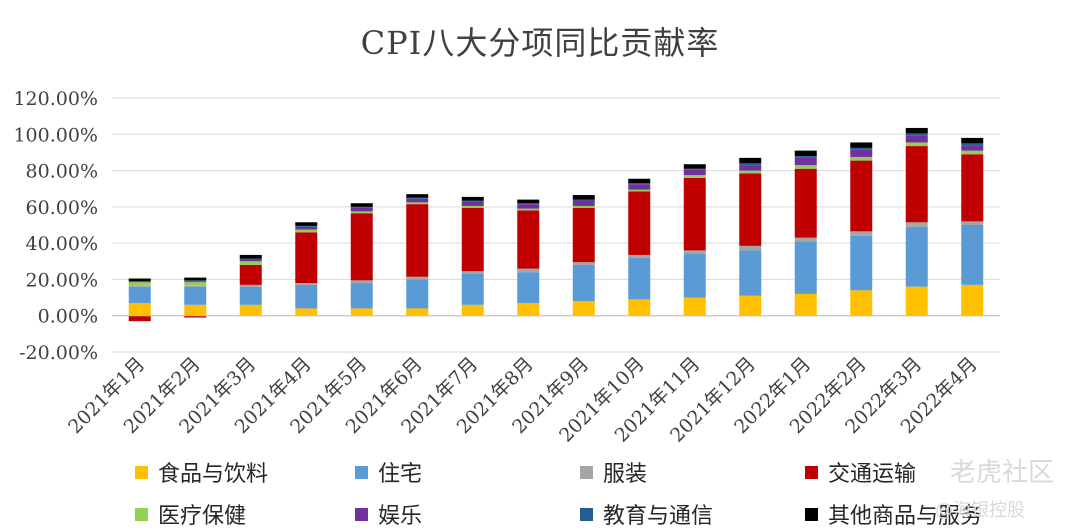  What do you see at coordinates (872, 474) in the screenshot?
I see `legend-label: 交通运输` at bounding box center [872, 474].